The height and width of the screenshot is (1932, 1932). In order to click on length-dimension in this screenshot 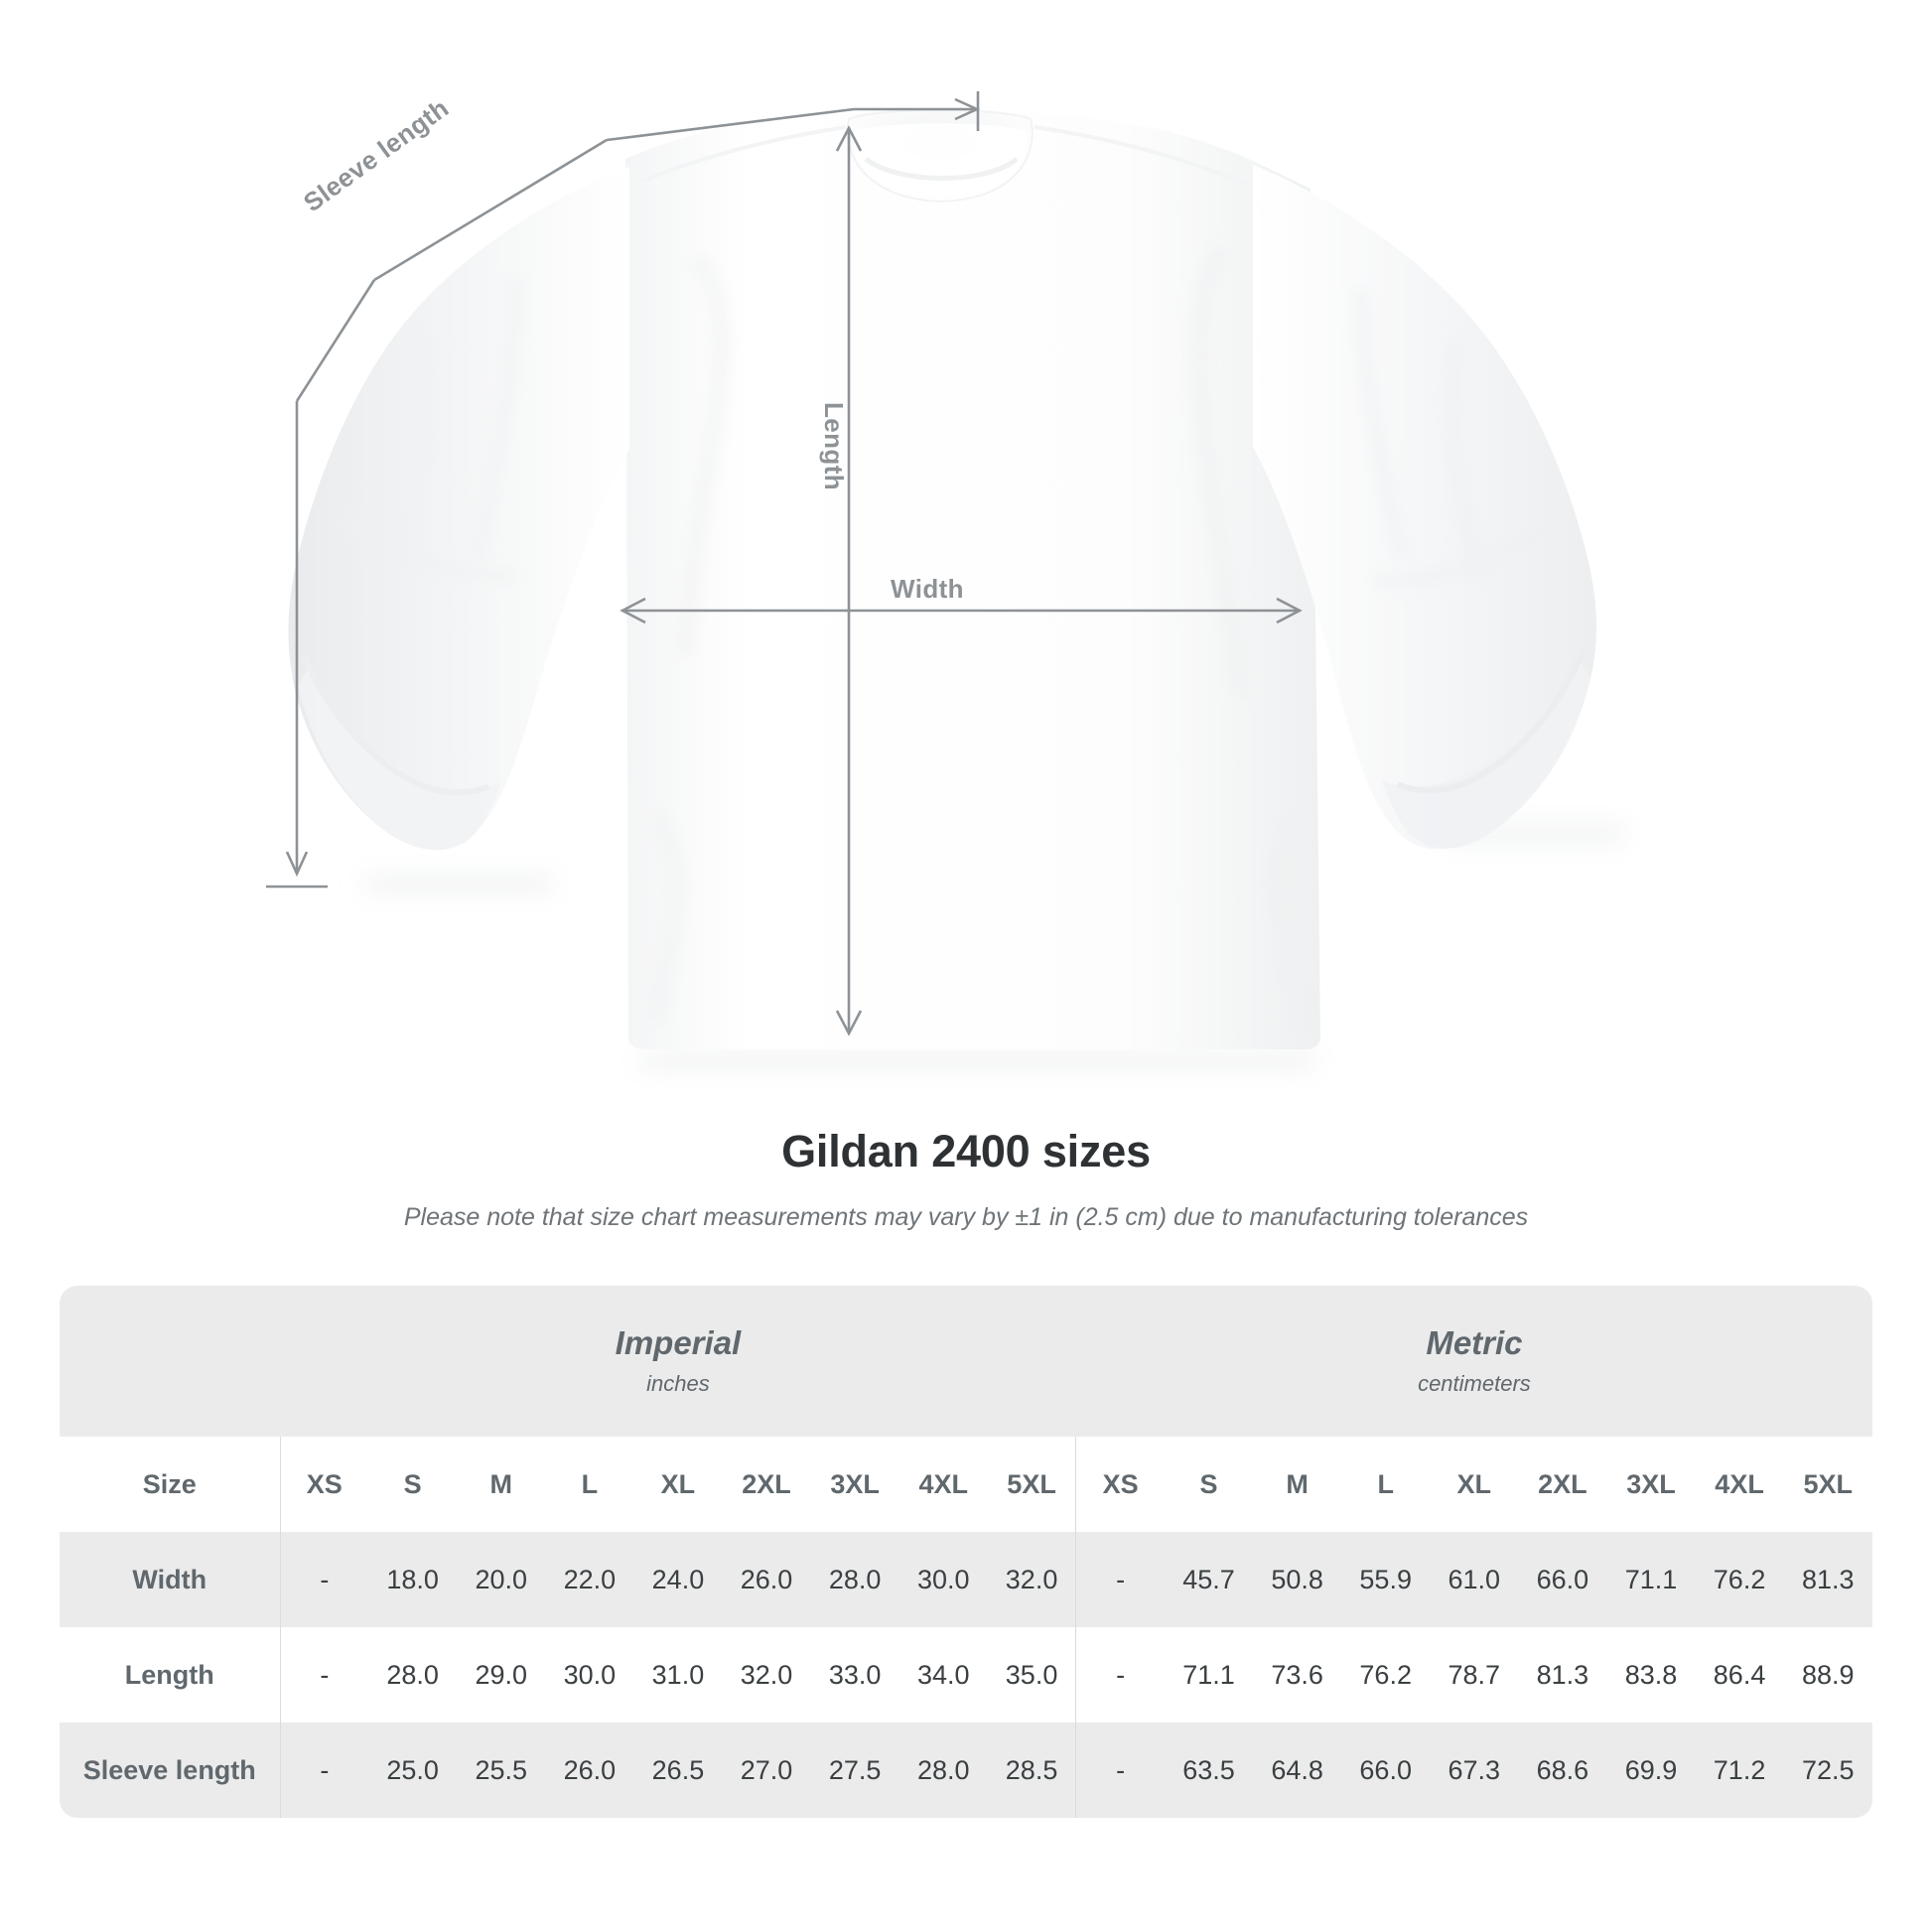, I will do `click(849, 581)`.